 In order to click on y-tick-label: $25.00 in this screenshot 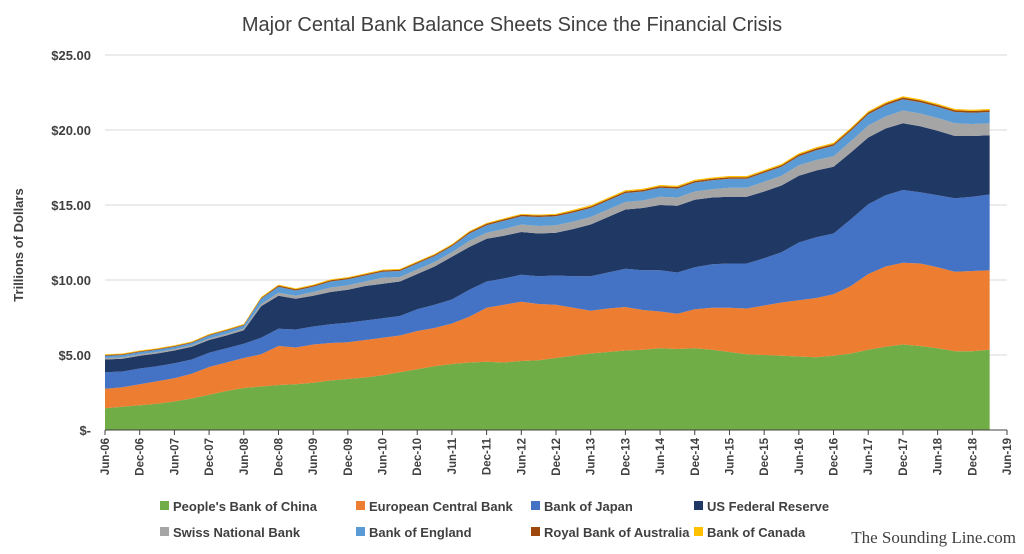, I will do `click(71, 55)`.